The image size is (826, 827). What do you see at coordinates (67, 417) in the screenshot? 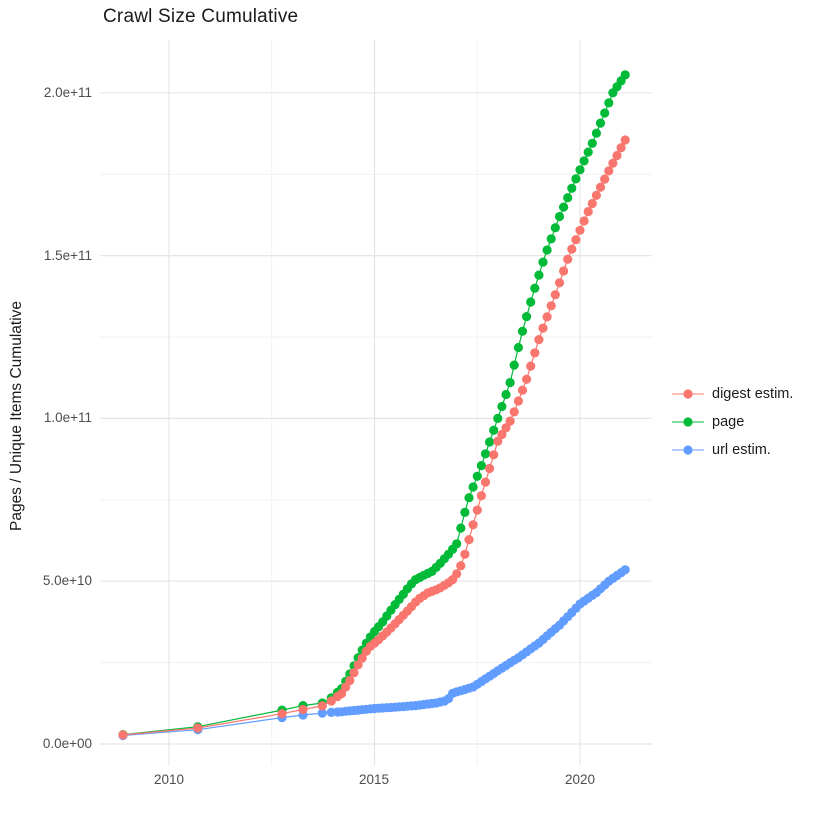
I see `y-tick-label: 1.0e+11` at bounding box center [67, 417].